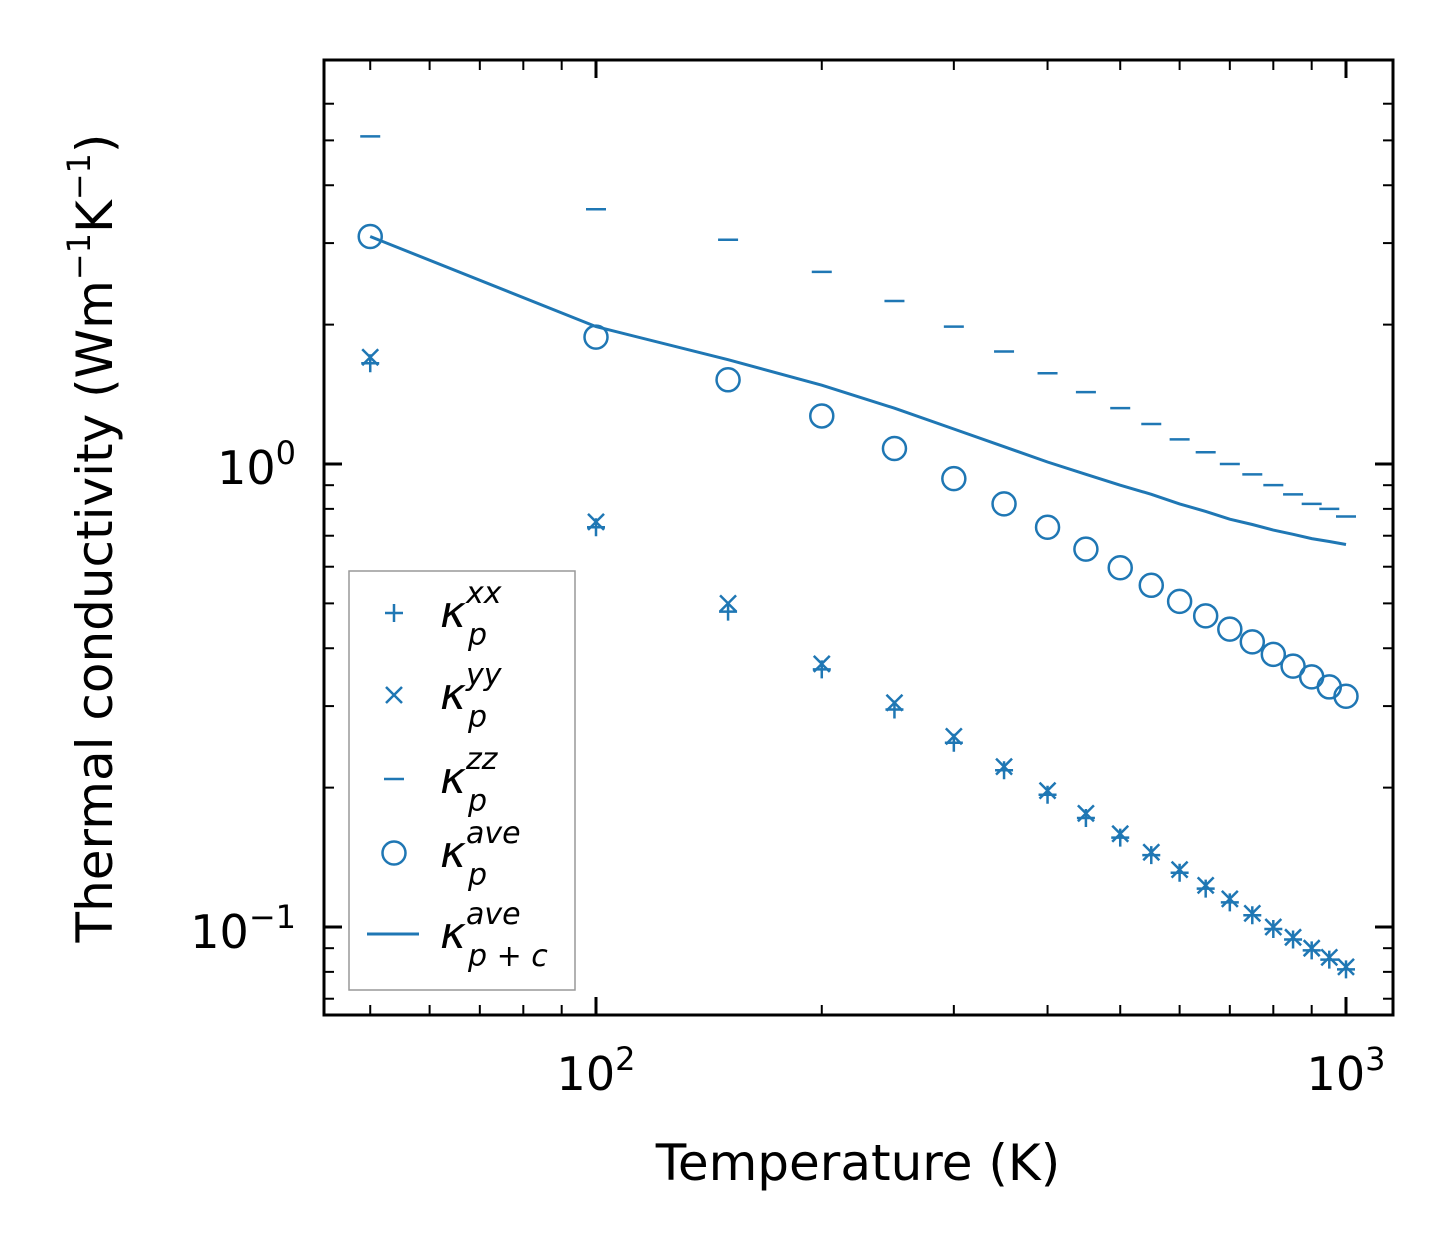  I want to click on legend-entry-yy-1: κyy p, so click(444, 696).